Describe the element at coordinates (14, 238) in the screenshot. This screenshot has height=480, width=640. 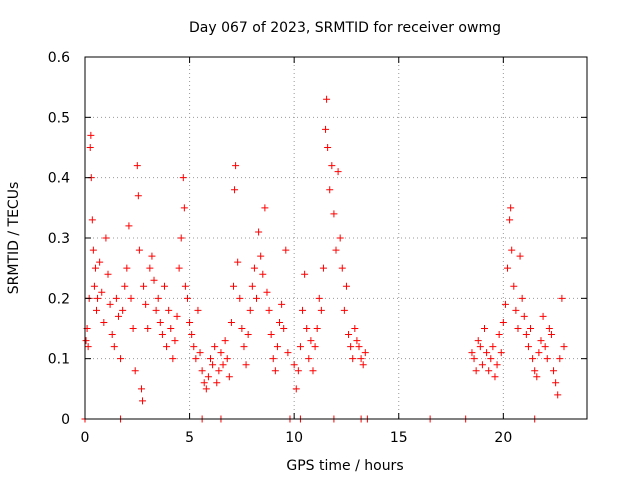
I see `y-axis-label: SRMTID / TECUs` at that location.